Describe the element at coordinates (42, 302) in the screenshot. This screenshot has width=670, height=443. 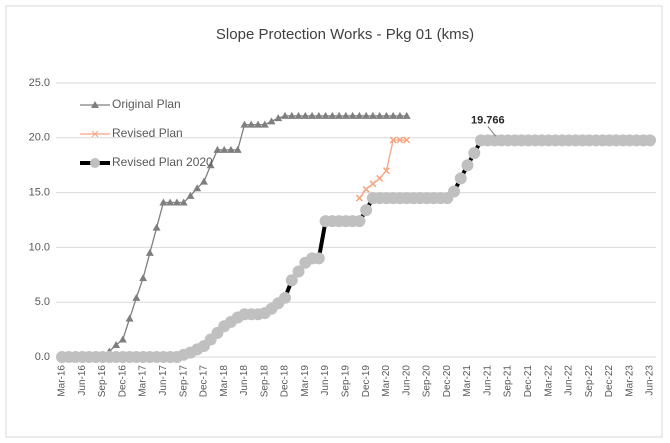
I see `y-tick-label: 5.0` at that location.